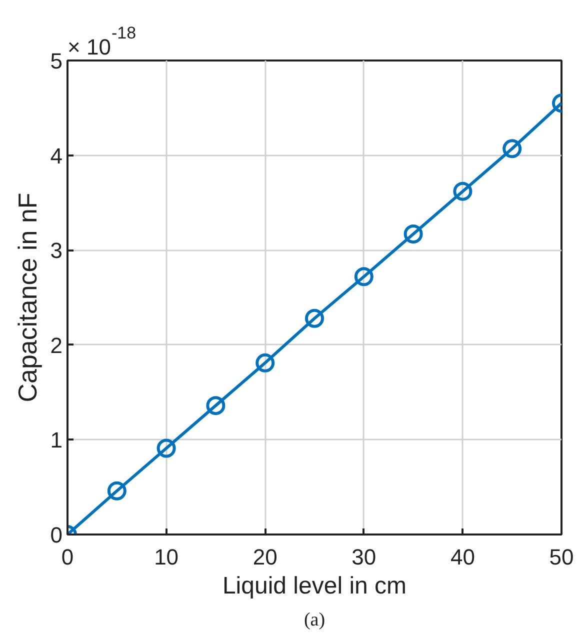  Describe the element at coordinates (56, 61) in the screenshot. I see `y-tick-label: 5` at that location.